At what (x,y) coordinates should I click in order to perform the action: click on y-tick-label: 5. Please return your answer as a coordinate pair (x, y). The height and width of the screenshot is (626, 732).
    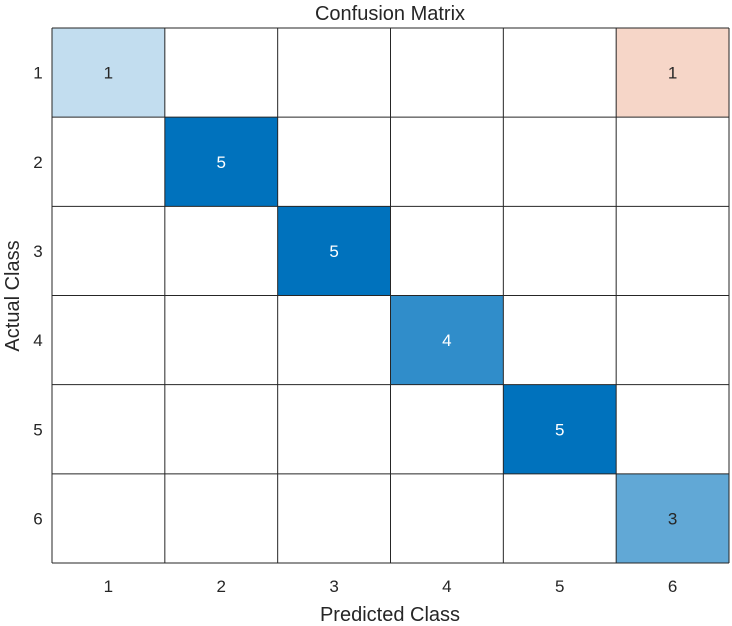
    Looking at the image, I should click on (37, 429).